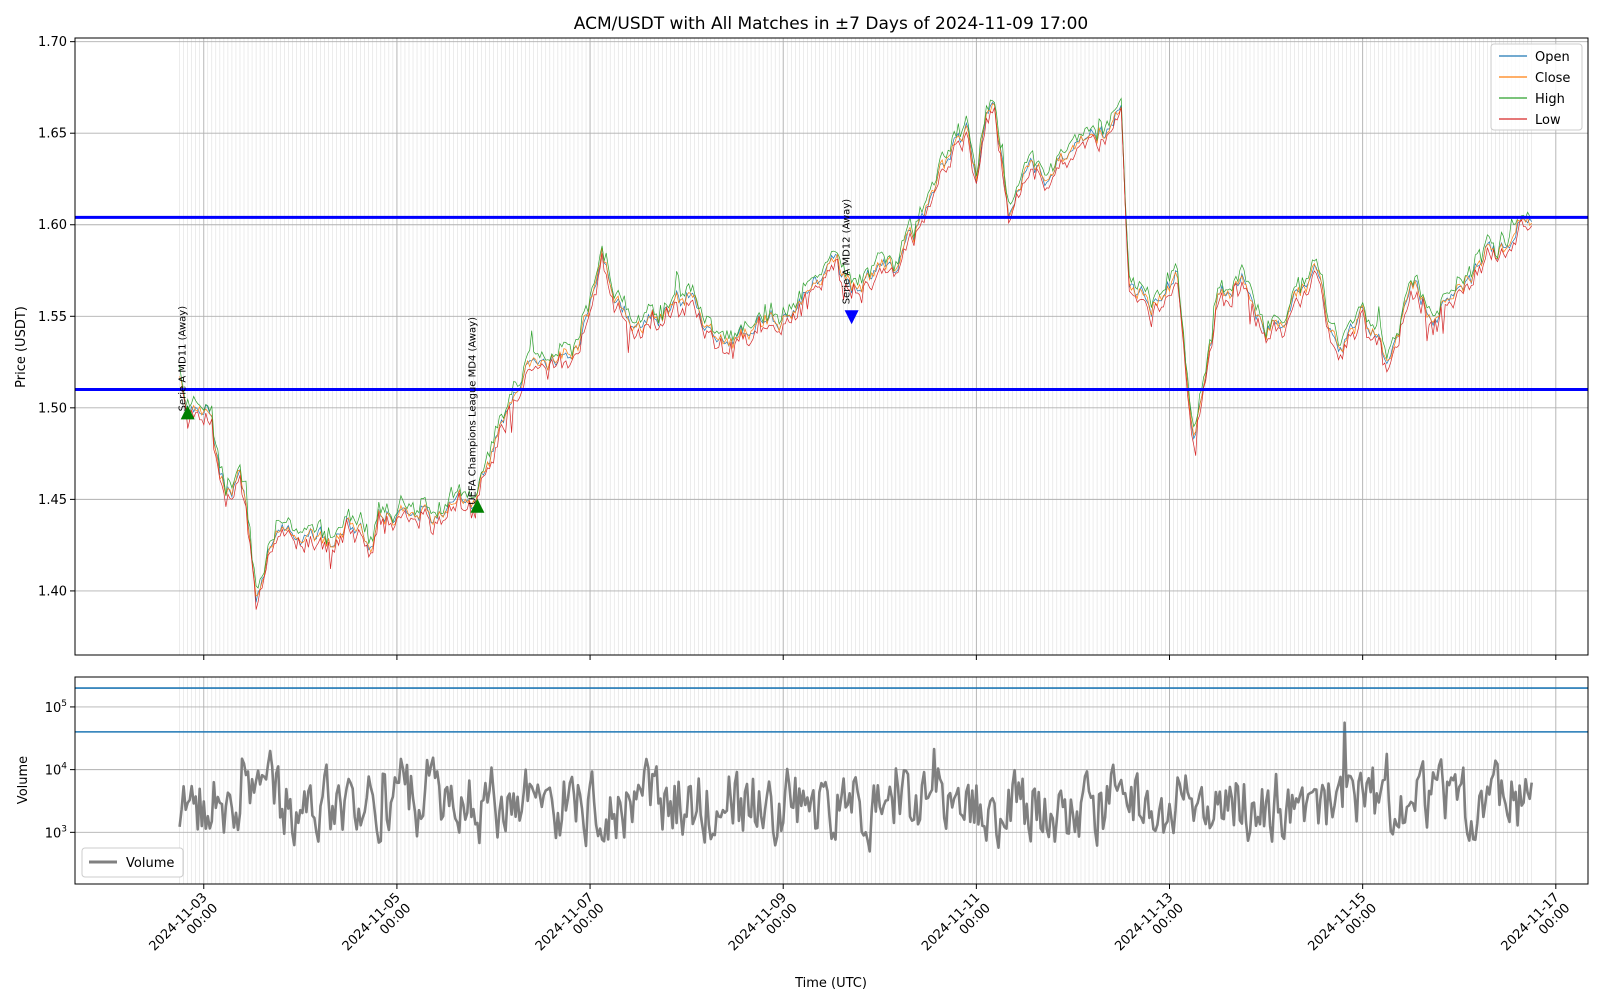 Image resolution: width=1600 pixels, height=1000 pixels. I want to click on match-label: Serie A MD12 (Away), so click(847, 252).